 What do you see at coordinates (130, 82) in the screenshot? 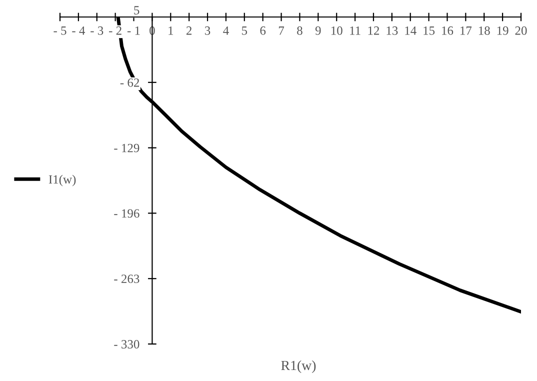
I see `y-tick-label: - 62` at bounding box center [130, 82].